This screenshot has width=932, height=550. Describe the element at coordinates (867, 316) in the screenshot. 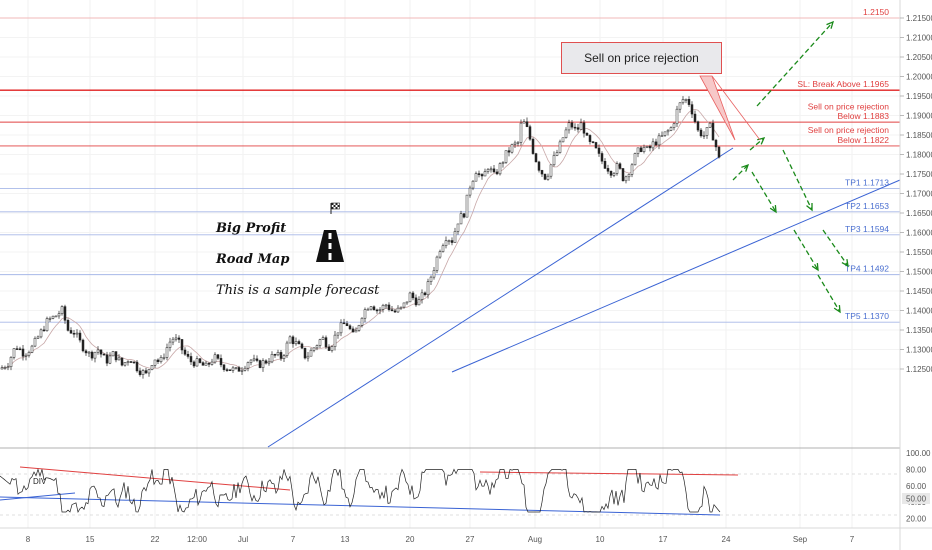

I see `level-label-tp5: TP5 1.1370` at that location.